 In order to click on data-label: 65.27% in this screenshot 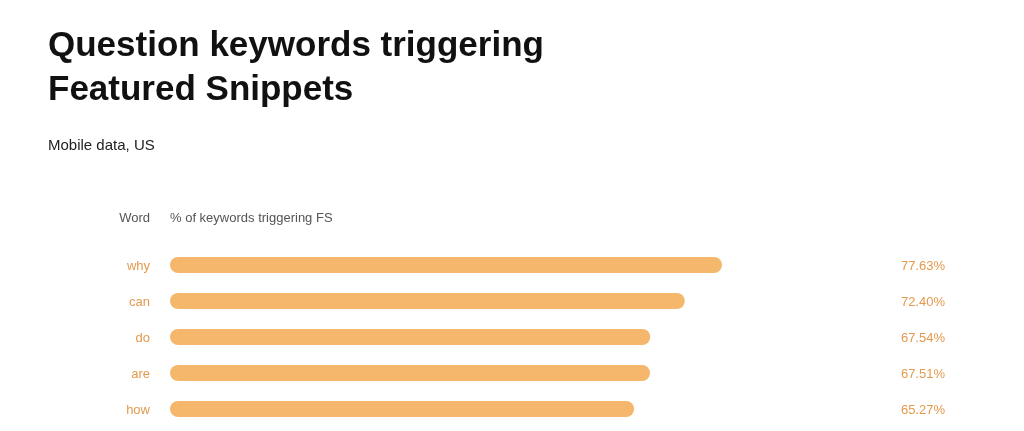, I will do `click(923, 409)`.